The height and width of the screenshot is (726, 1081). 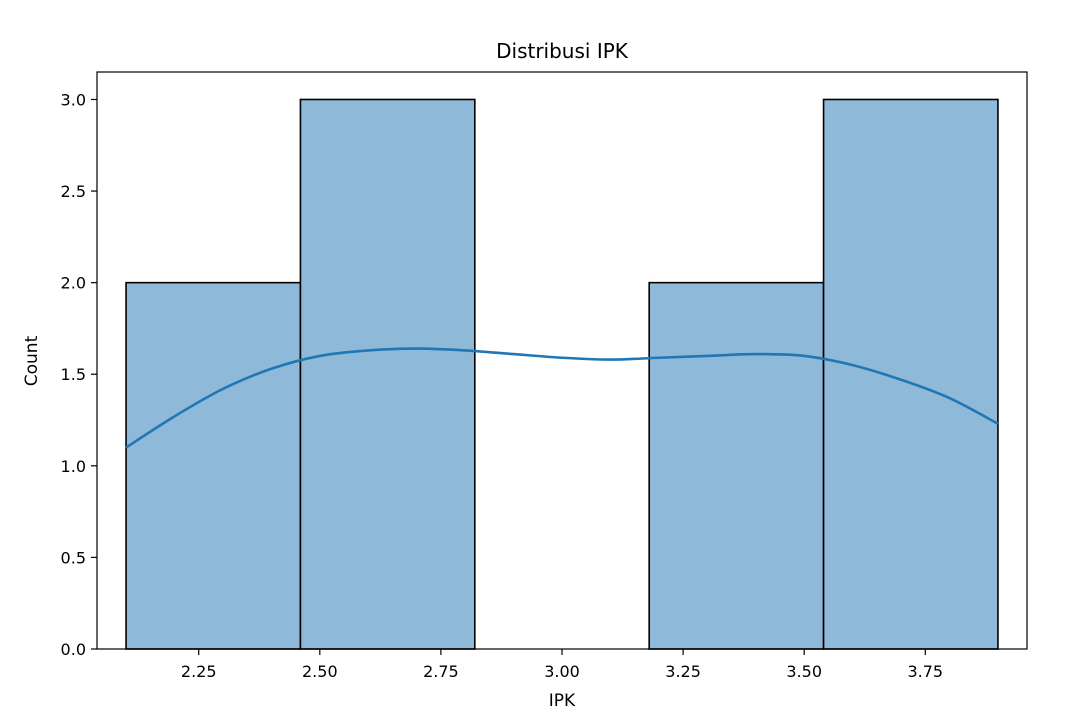 What do you see at coordinates (804, 671) in the screenshot?
I see `x-tick-label: 3.50` at bounding box center [804, 671].